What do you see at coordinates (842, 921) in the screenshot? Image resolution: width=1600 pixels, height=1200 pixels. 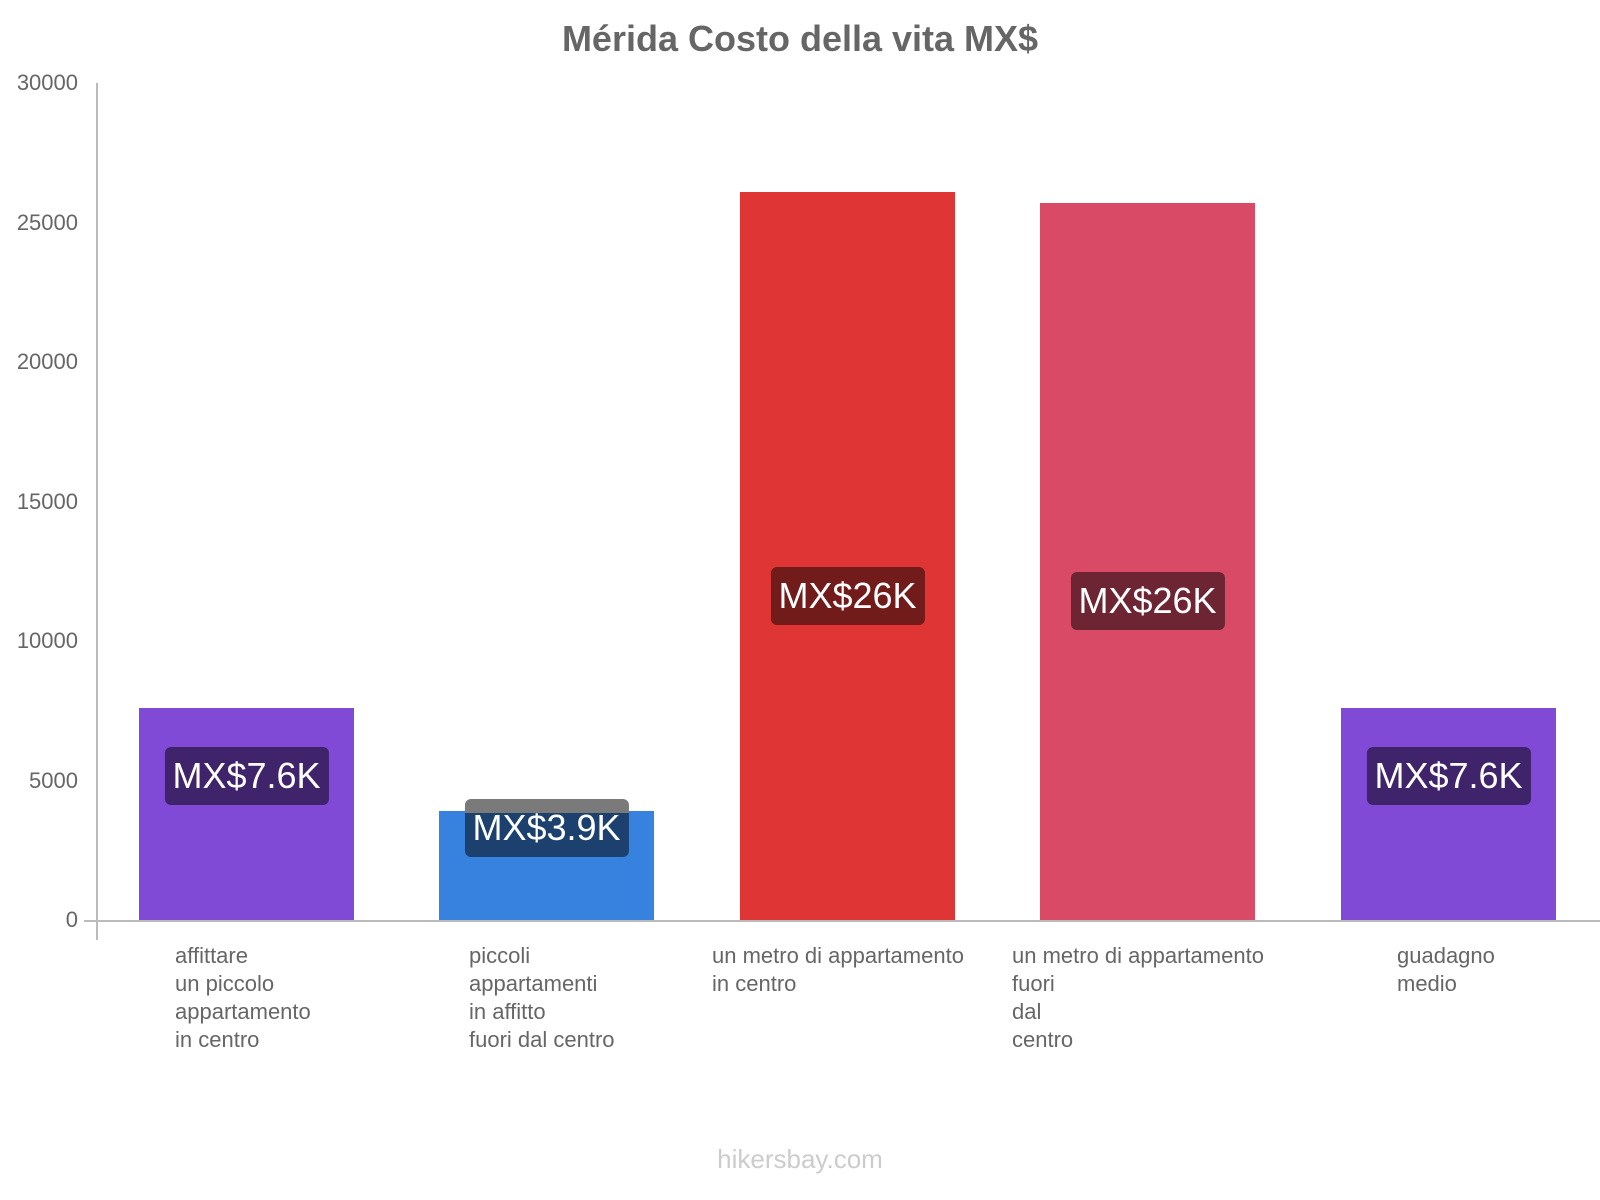 I see `x-axis-line` at bounding box center [842, 921].